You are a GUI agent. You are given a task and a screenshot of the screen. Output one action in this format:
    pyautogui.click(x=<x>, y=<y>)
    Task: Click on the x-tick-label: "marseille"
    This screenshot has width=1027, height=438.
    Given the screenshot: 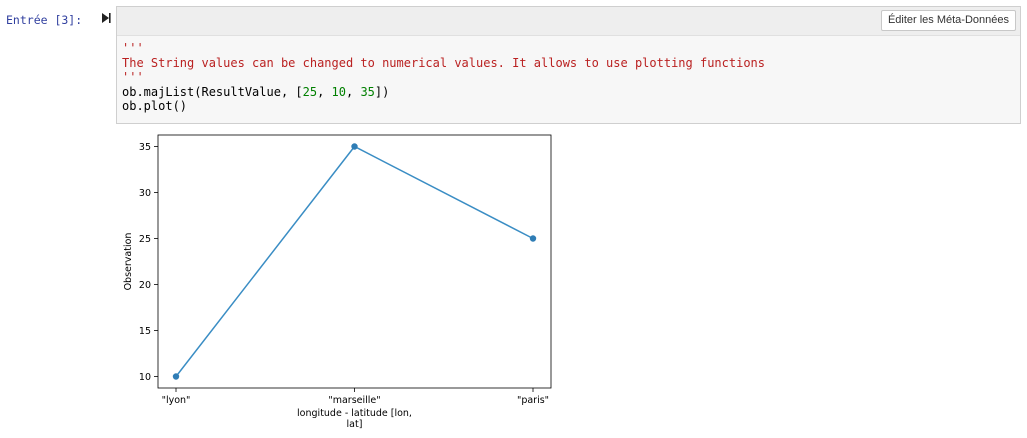 What is the action you would take?
    pyautogui.click(x=354, y=400)
    